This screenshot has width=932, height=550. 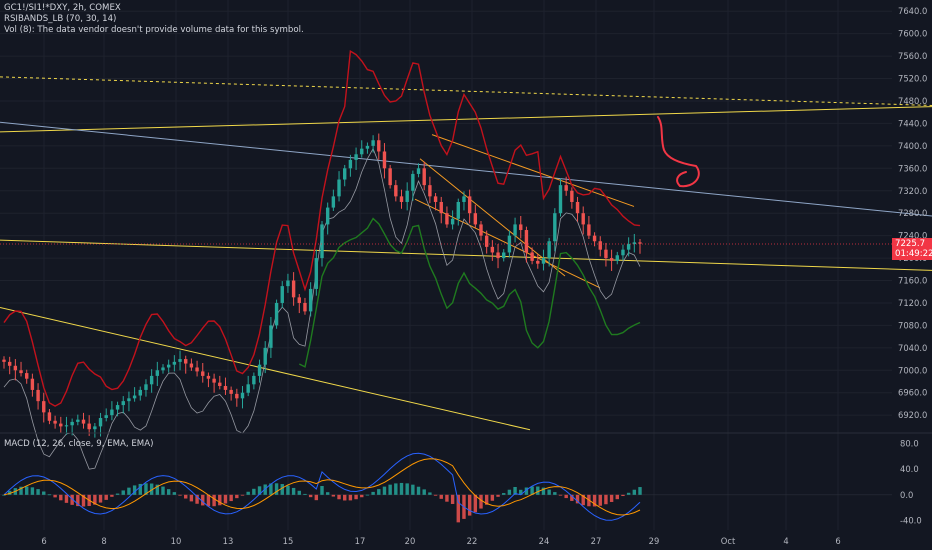 What do you see at coordinates (43, 541) in the screenshot?
I see `time-axis-label: 6` at bounding box center [43, 541].